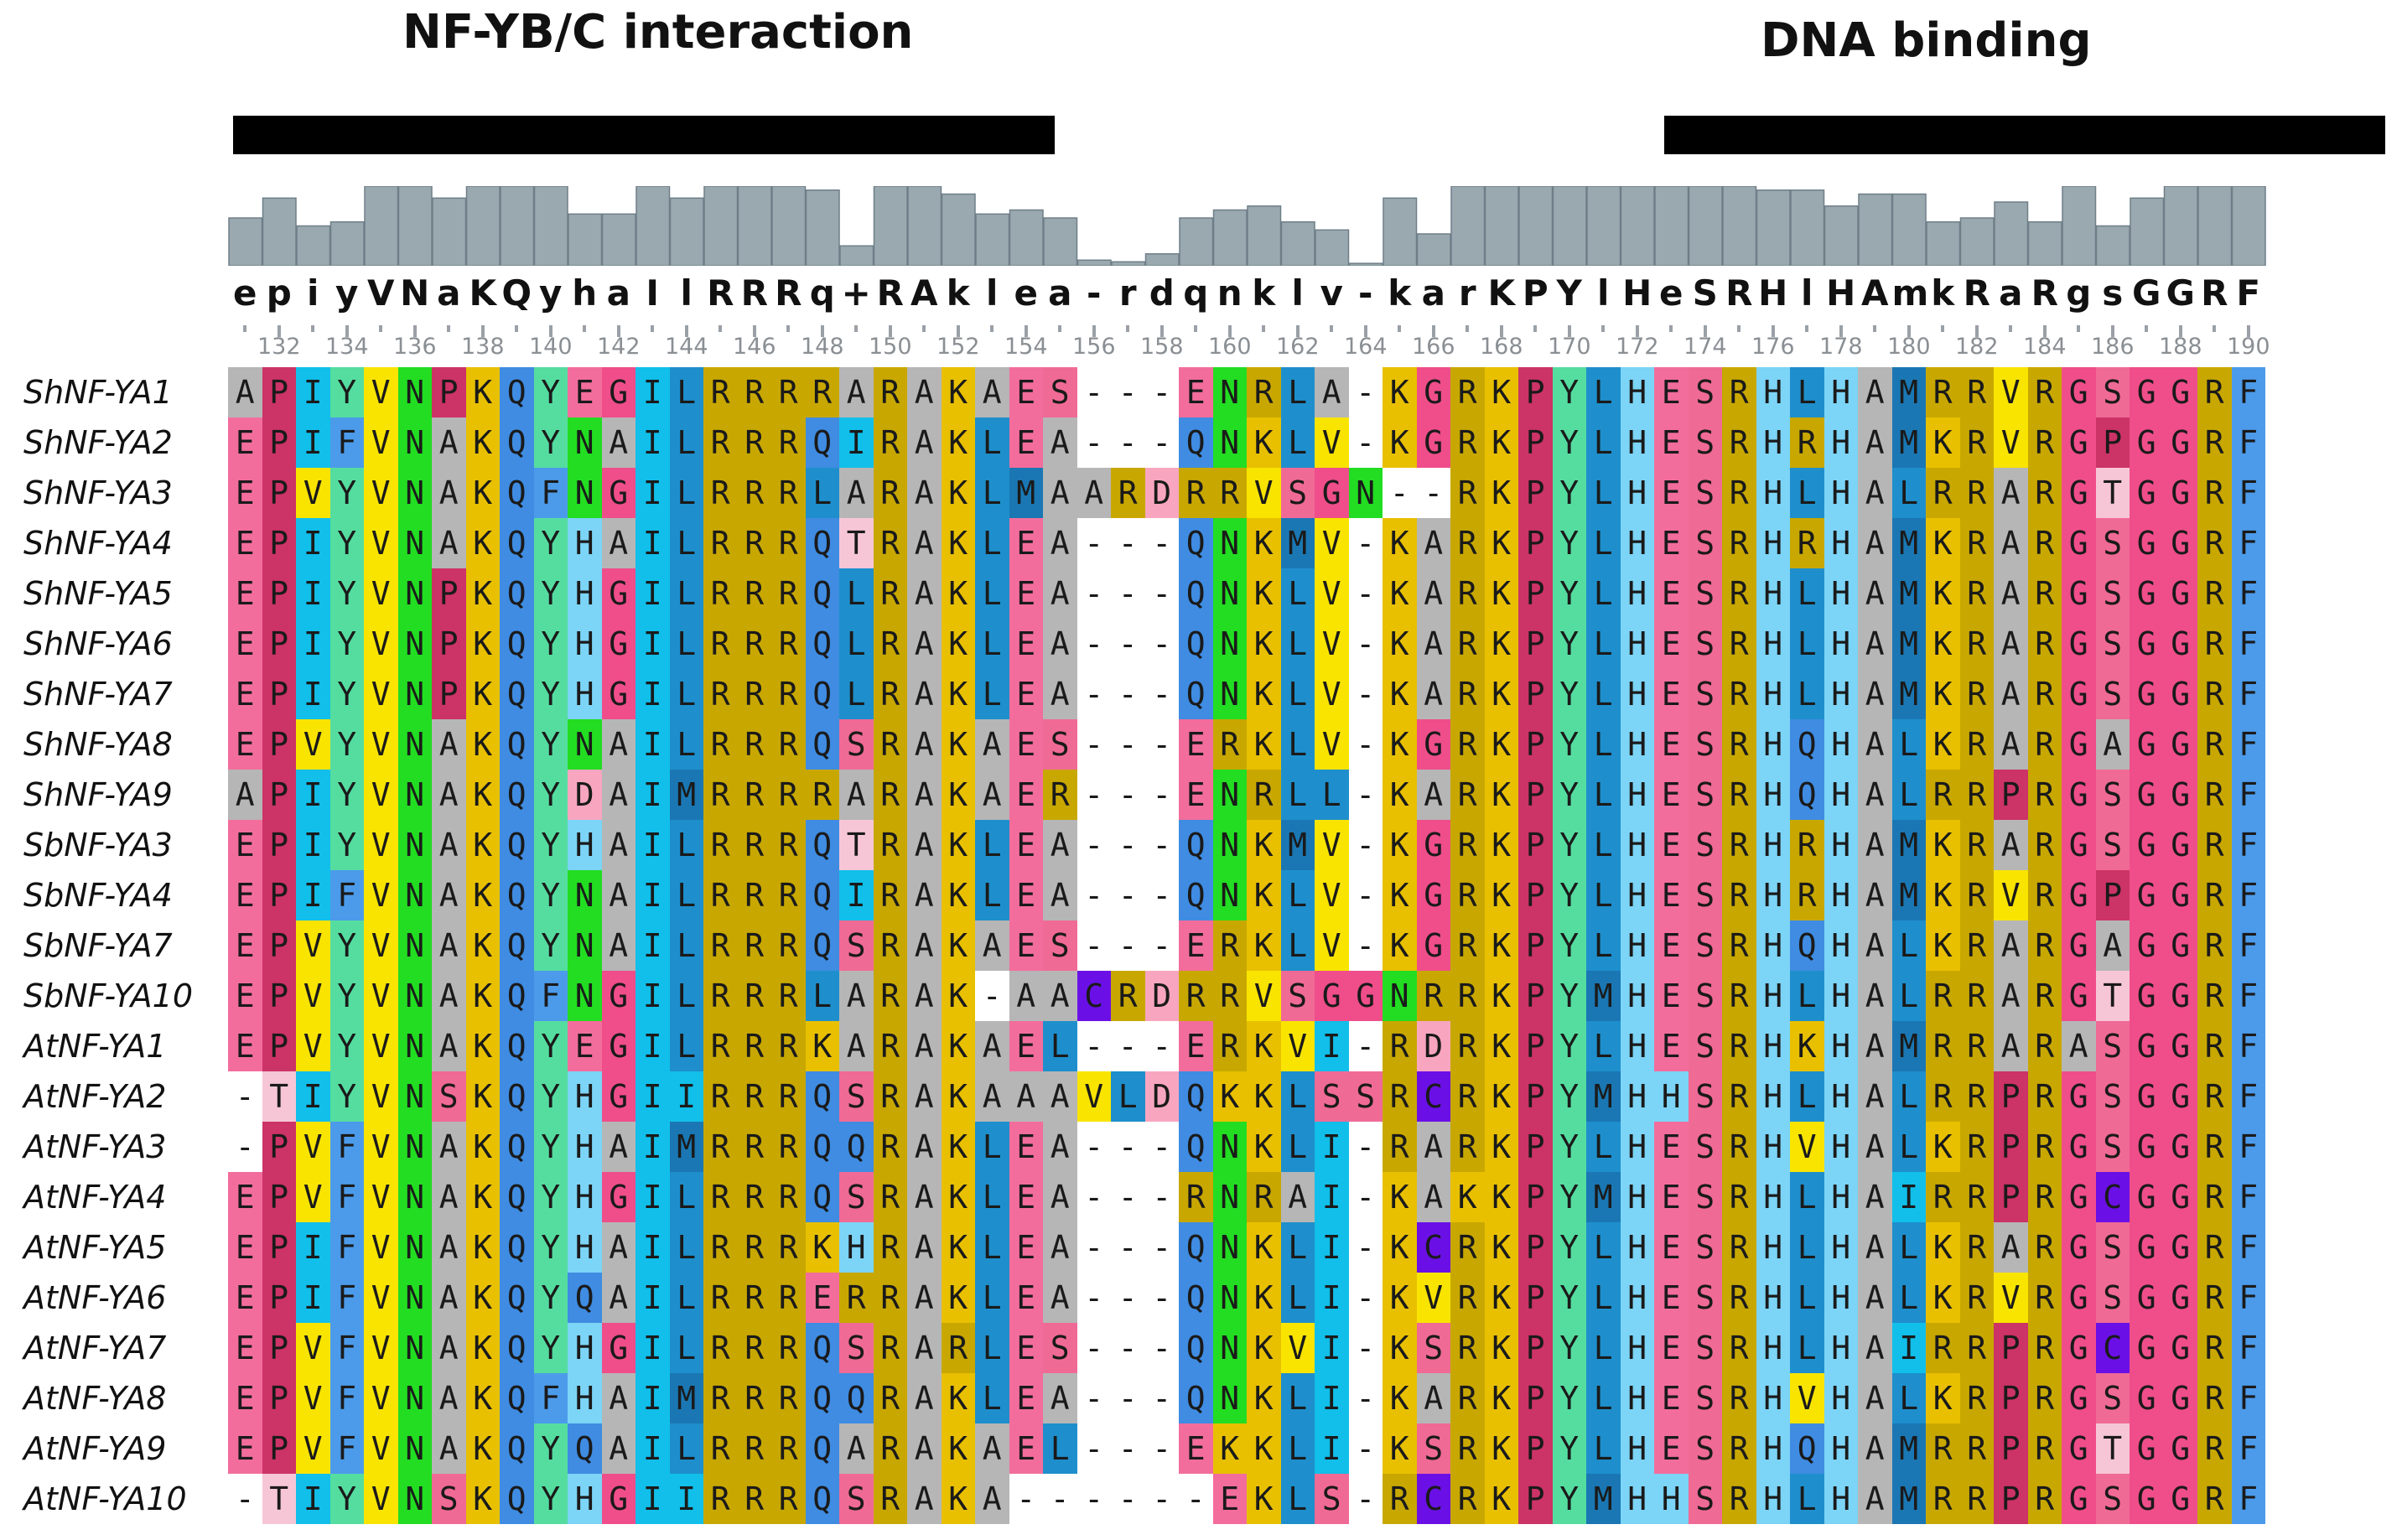 This screenshot has width=2402, height=1540. I want to click on consensus-residue: A, so click(1874, 293).